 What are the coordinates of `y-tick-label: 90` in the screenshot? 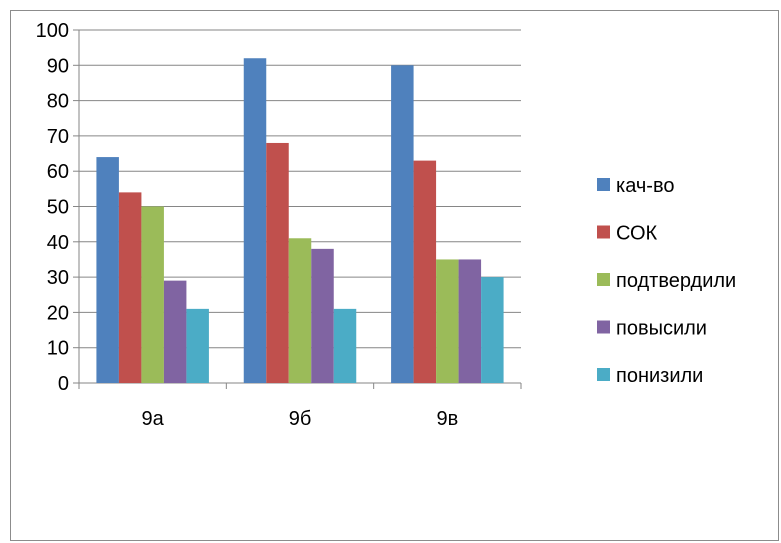 It's located at (58, 66).